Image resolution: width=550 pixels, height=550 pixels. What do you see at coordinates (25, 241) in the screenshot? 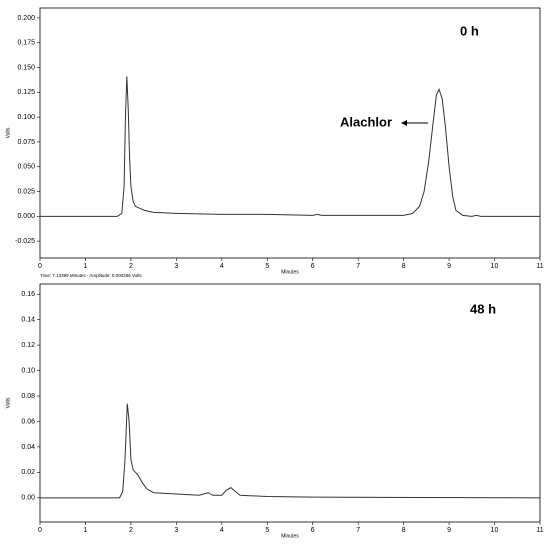
I see `y-tick-label: -0.025` at bounding box center [25, 241].